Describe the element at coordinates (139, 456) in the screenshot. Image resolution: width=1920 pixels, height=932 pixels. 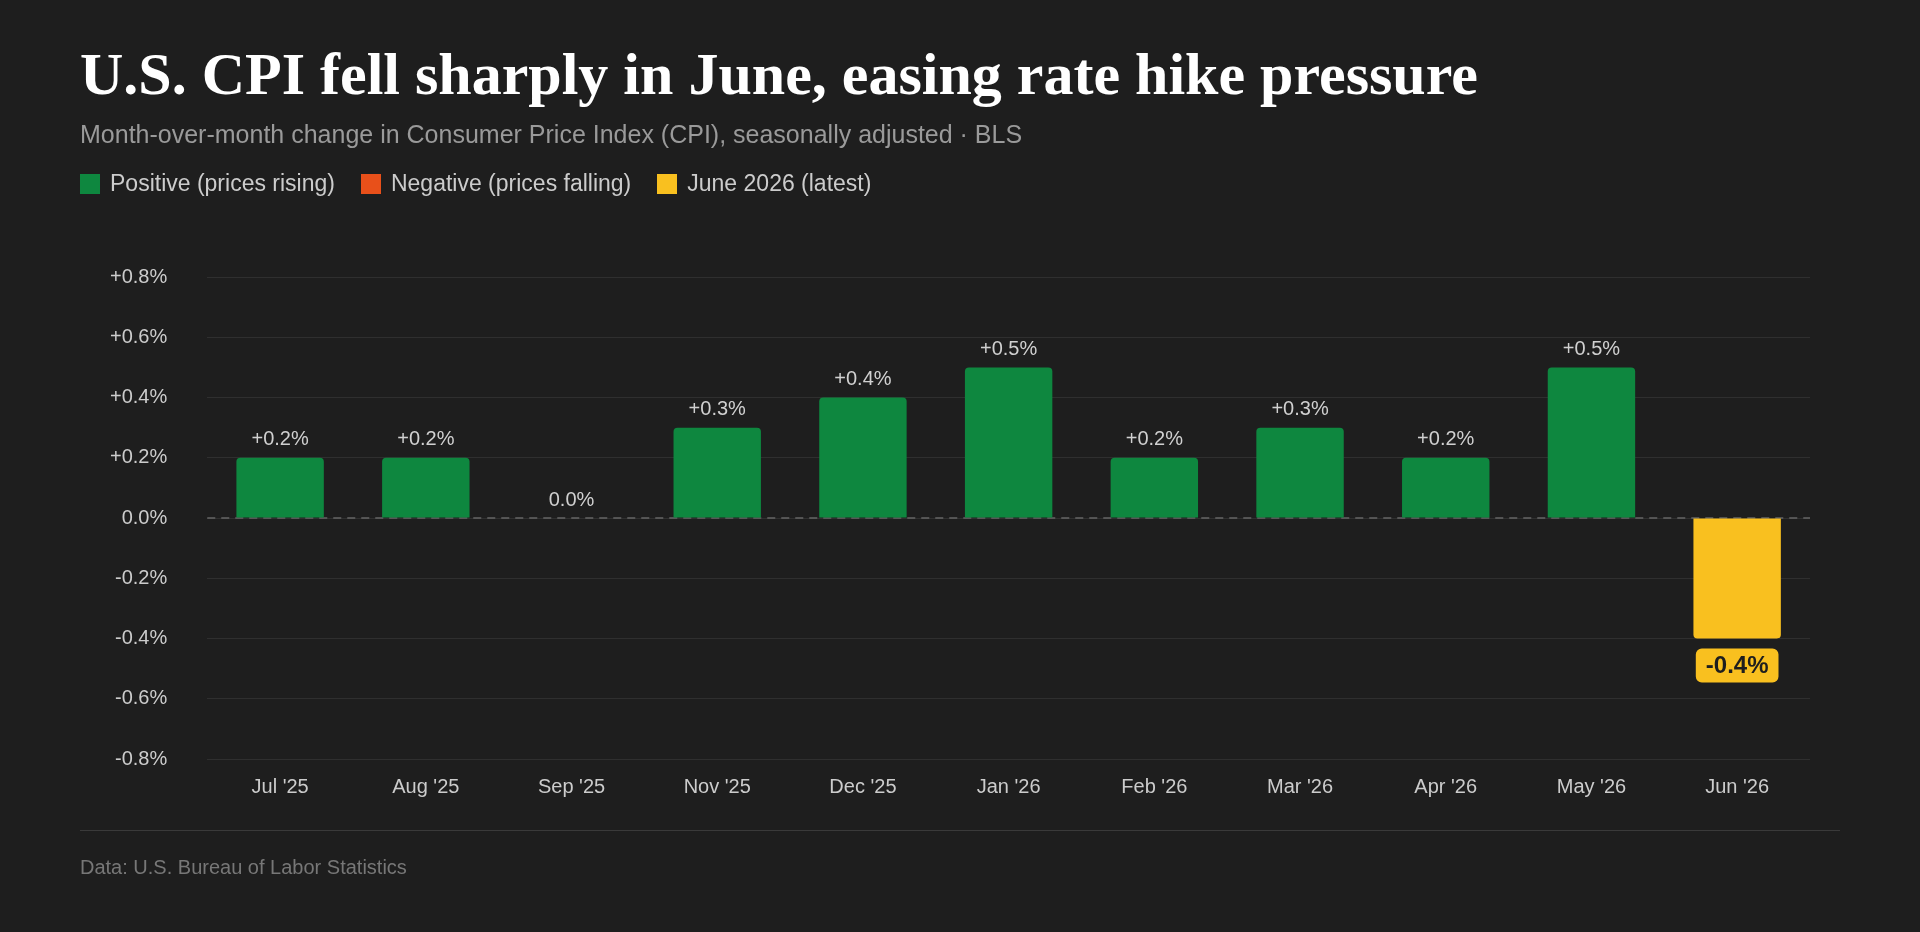
I see `y-tick-label: +0.2%` at that location.